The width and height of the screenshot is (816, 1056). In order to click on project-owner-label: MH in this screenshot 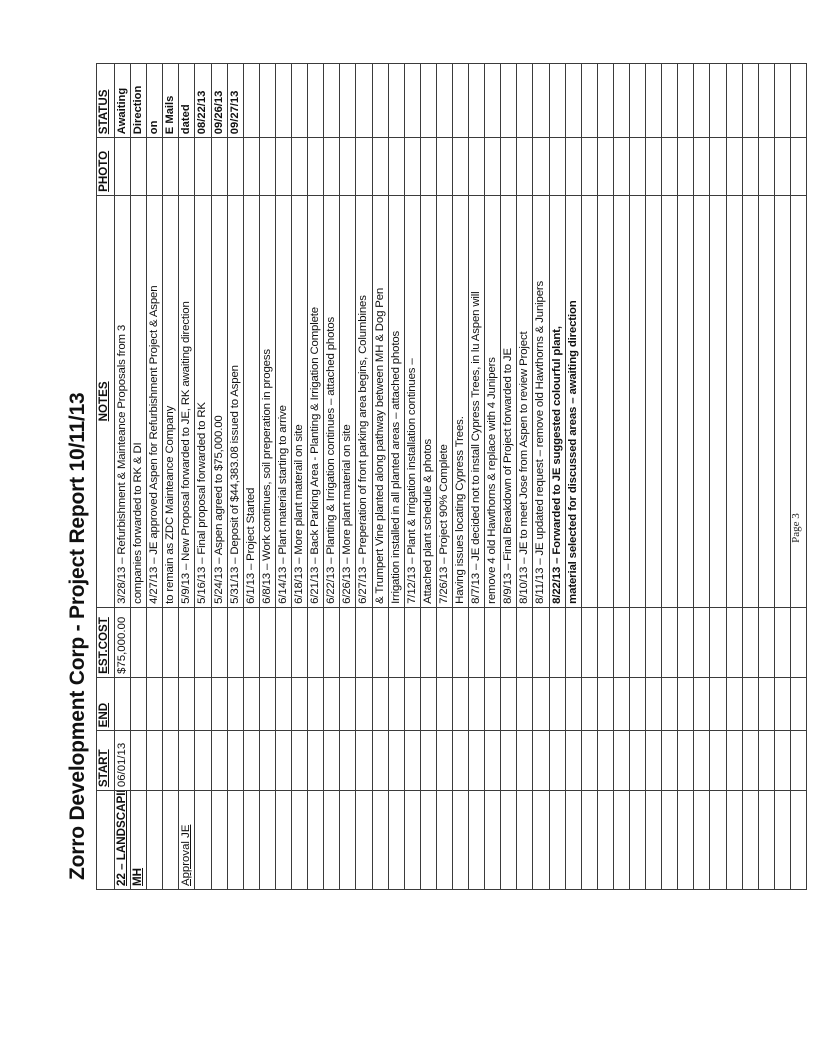, I will do `click(138, 876)`.